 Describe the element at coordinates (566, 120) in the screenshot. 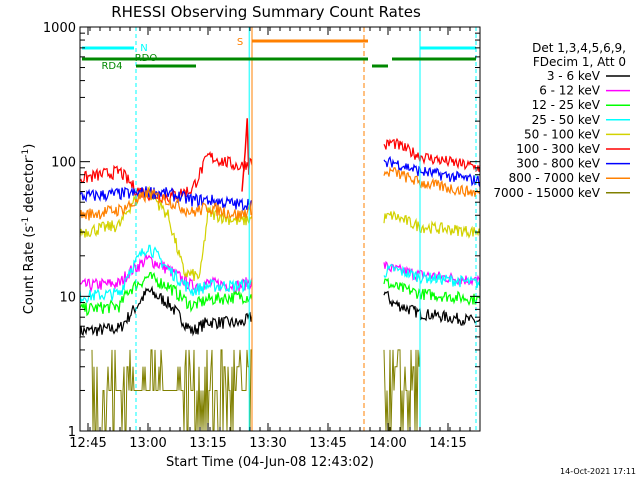

I see `legend-label: 25 - 50 keV` at that location.